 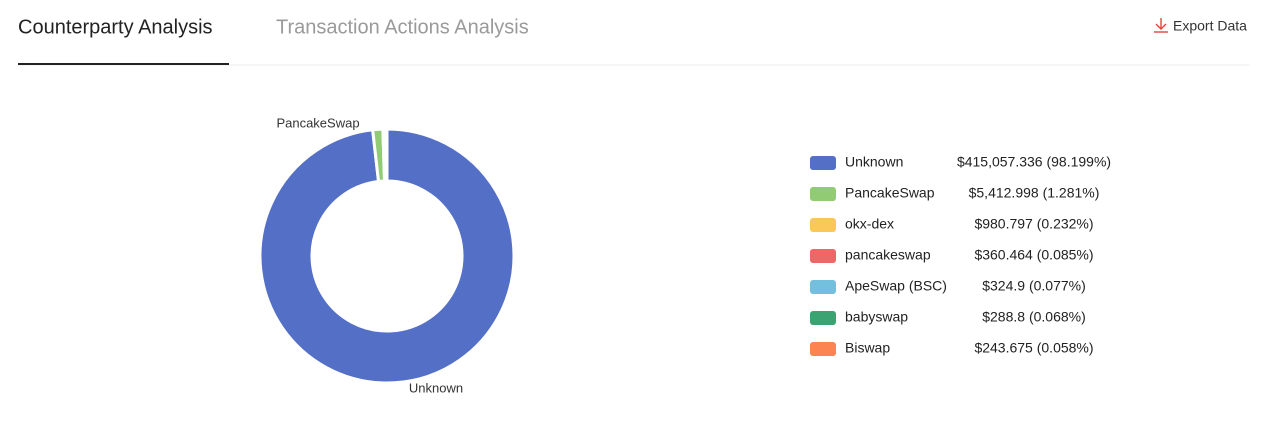 What do you see at coordinates (1210, 26) in the screenshot?
I see `export-data-button: Export Data` at bounding box center [1210, 26].